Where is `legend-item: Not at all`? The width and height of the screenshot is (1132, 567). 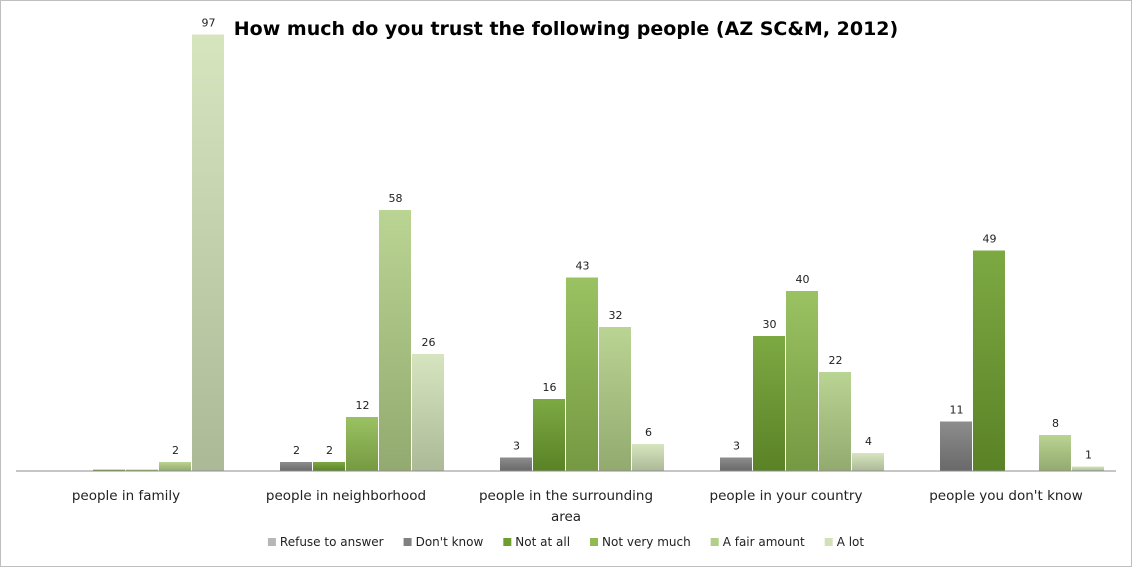
legend-item: Not at all is located at coordinates (536, 542).